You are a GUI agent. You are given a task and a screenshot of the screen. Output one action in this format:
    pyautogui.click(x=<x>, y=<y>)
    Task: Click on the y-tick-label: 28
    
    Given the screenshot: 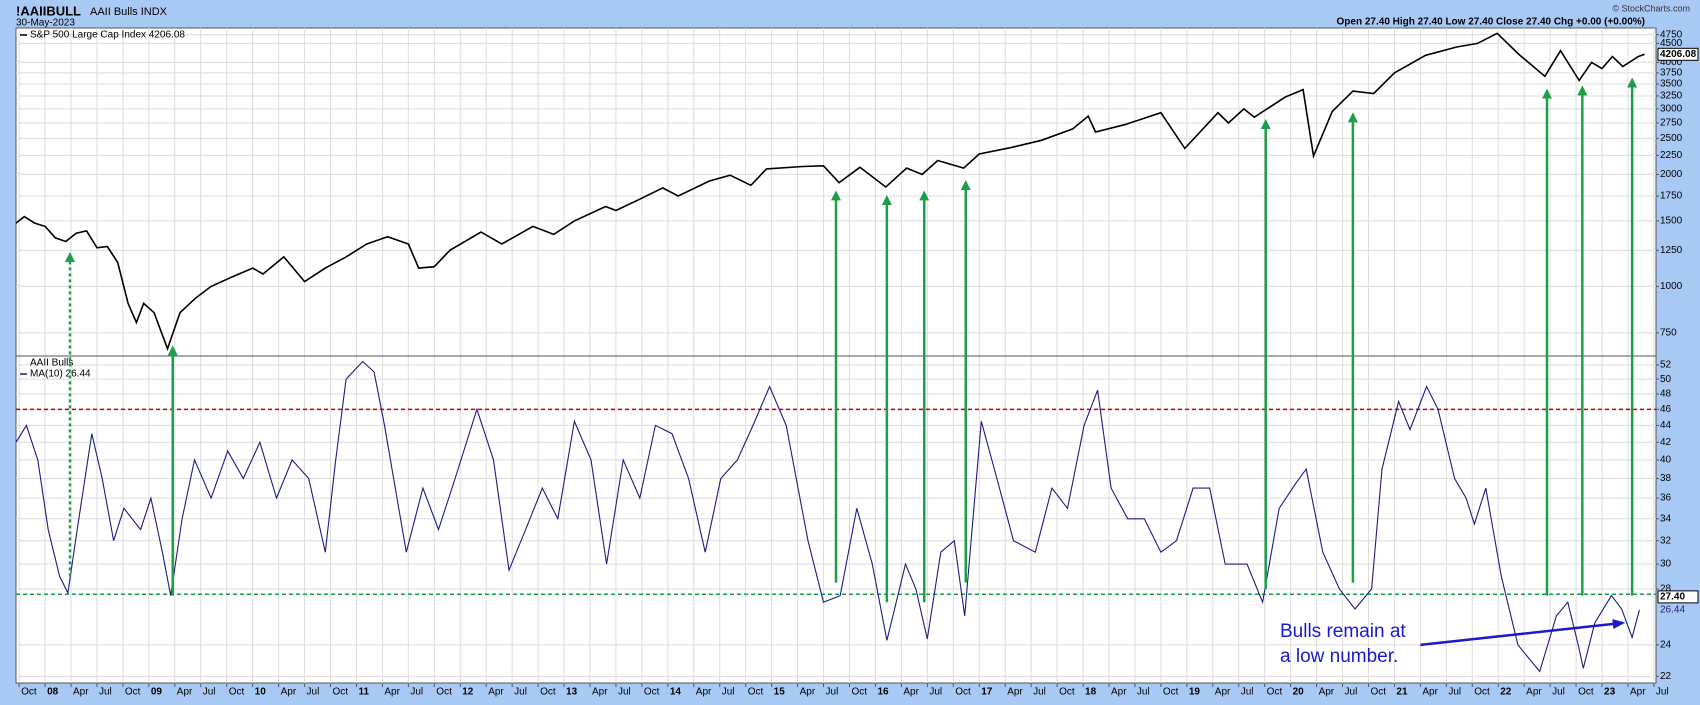 What is the action you would take?
    pyautogui.click(x=1666, y=589)
    